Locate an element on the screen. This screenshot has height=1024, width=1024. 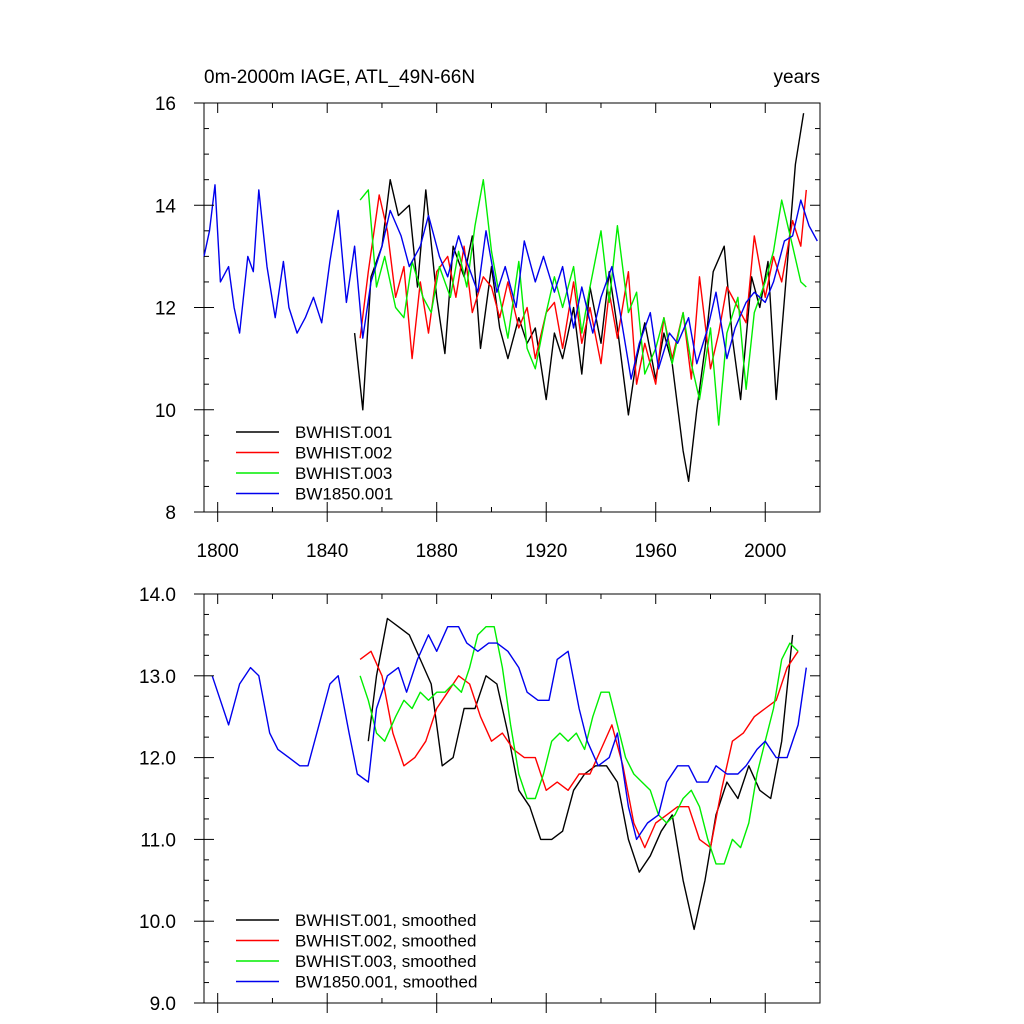
x-tick-label: 1880 is located at coordinates (437, 551).